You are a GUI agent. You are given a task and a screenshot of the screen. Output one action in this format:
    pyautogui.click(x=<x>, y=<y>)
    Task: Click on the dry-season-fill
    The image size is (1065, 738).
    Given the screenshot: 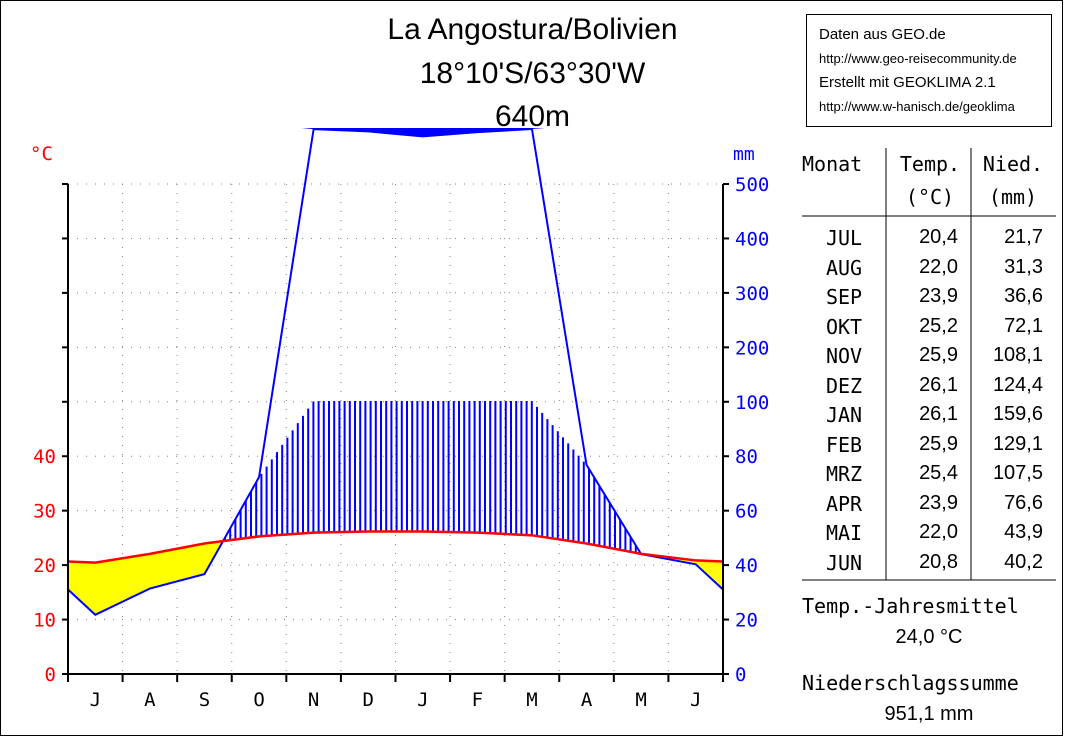 What is the action you would take?
    pyautogui.click(x=82, y=588)
    